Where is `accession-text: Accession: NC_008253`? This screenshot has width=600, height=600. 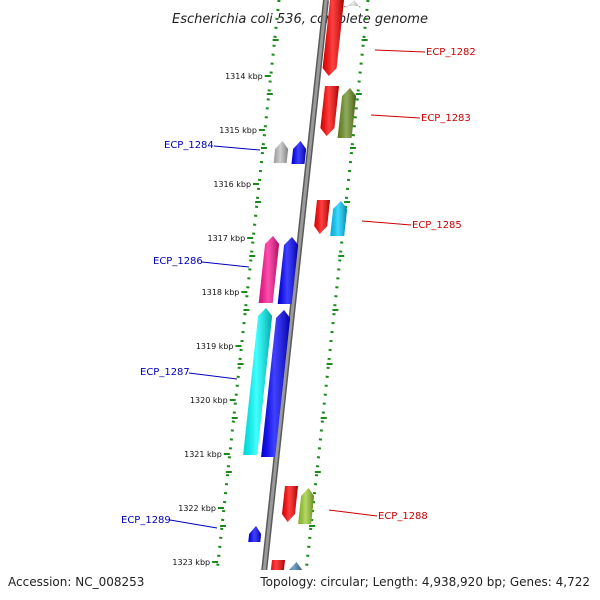 accession-text: Accession: NC_008253 is located at coordinates (76, 582).